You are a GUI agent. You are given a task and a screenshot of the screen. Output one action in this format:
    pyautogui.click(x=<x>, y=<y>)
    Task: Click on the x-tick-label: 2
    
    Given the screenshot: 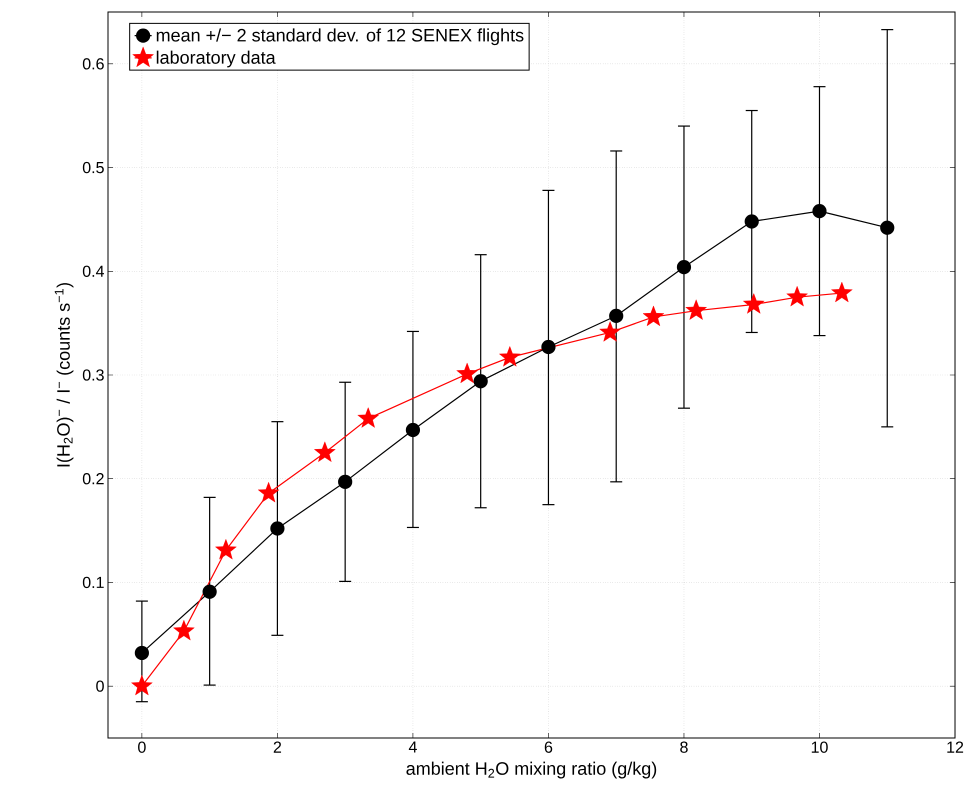 What is the action you would take?
    pyautogui.click(x=278, y=747)
    